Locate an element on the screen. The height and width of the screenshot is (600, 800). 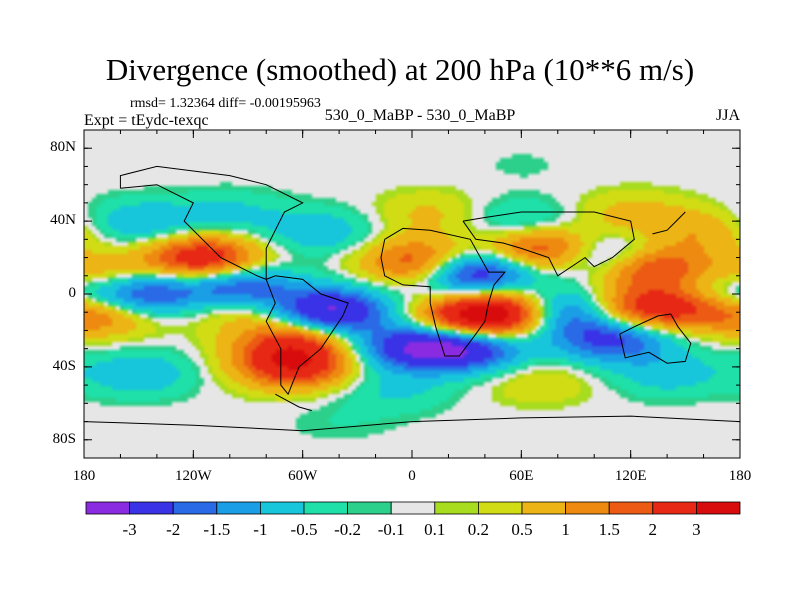
x-tick-label: 120W is located at coordinates (193, 476).